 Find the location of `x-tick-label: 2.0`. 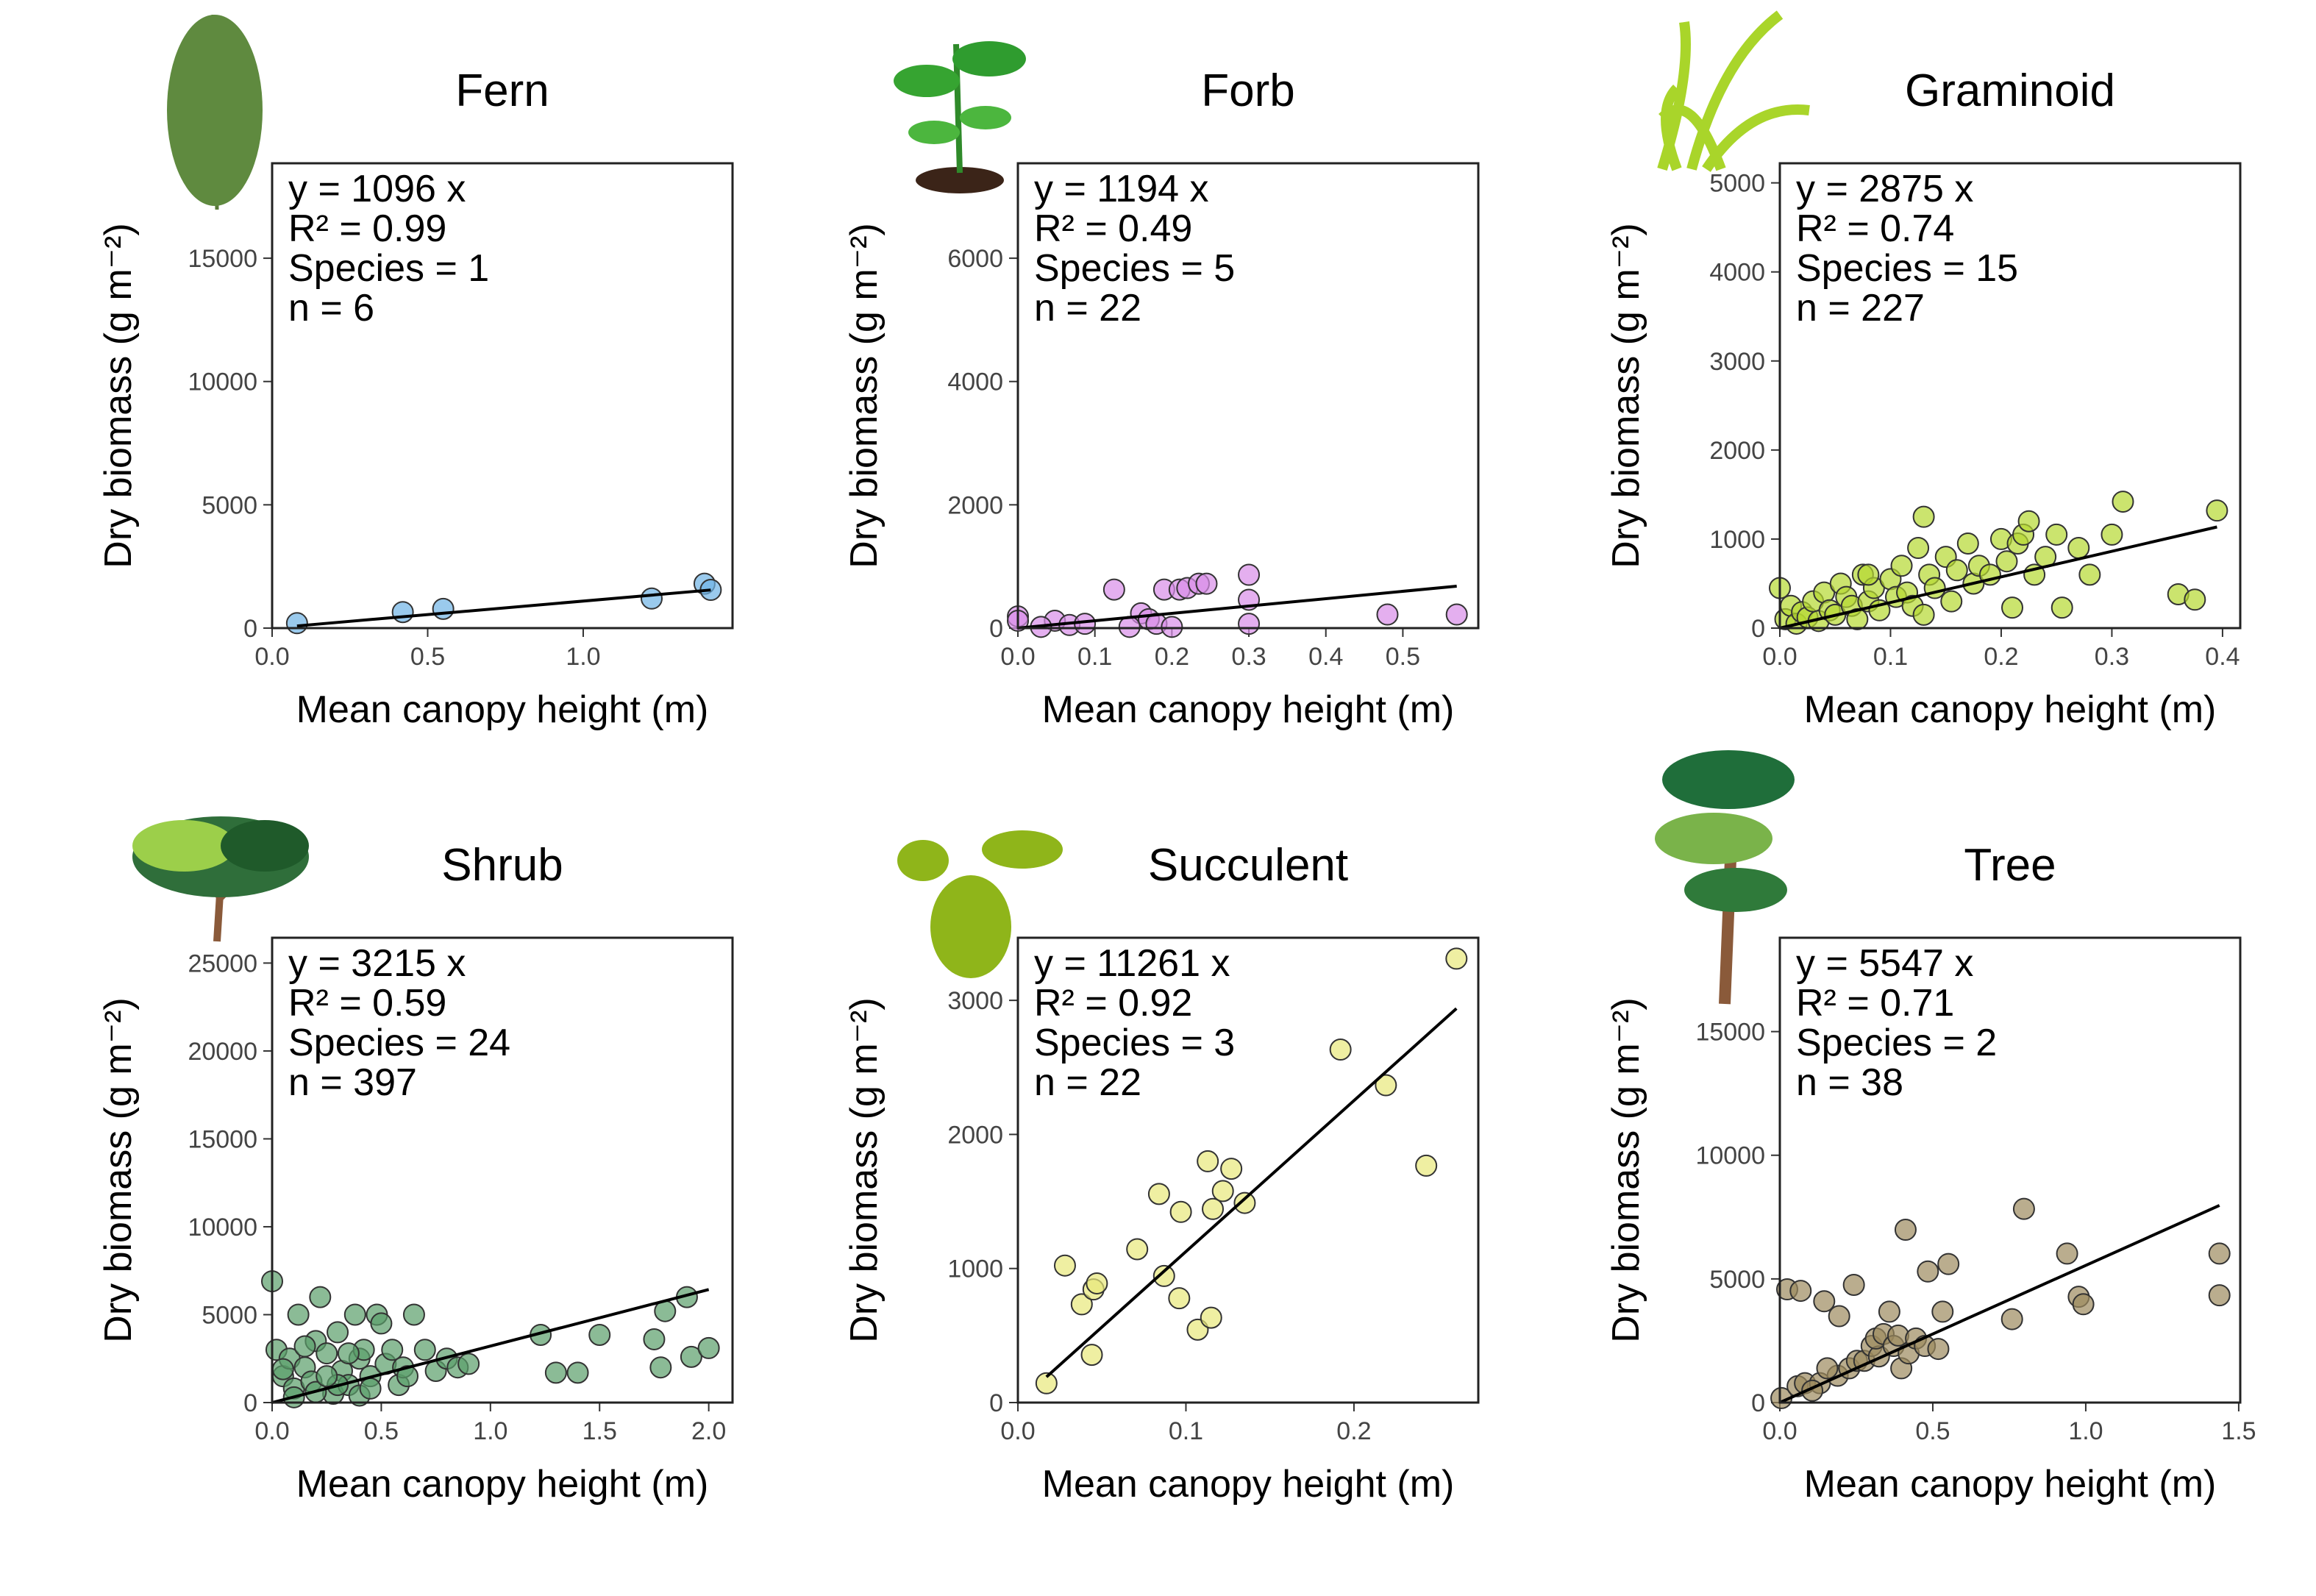

x-tick-label: 2.0 is located at coordinates (709, 1431).